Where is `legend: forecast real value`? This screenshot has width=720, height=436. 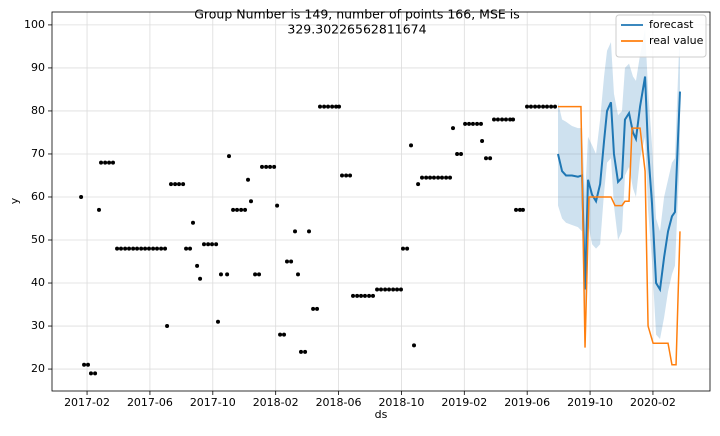
legend: forecast real value is located at coordinates (661, 36).